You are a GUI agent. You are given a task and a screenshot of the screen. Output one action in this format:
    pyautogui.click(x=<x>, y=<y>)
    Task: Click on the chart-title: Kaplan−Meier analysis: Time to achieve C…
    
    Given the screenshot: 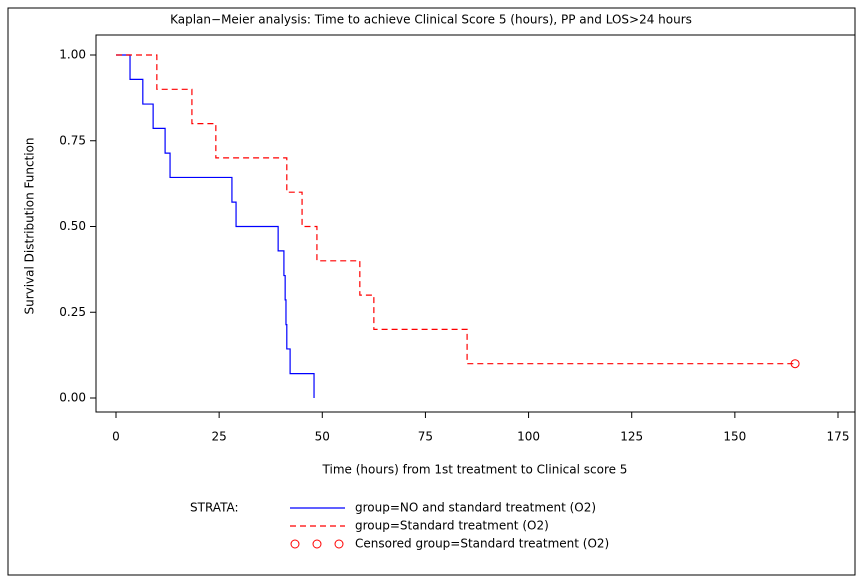 What is the action you would take?
    pyautogui.click(x=431, y=20)
    